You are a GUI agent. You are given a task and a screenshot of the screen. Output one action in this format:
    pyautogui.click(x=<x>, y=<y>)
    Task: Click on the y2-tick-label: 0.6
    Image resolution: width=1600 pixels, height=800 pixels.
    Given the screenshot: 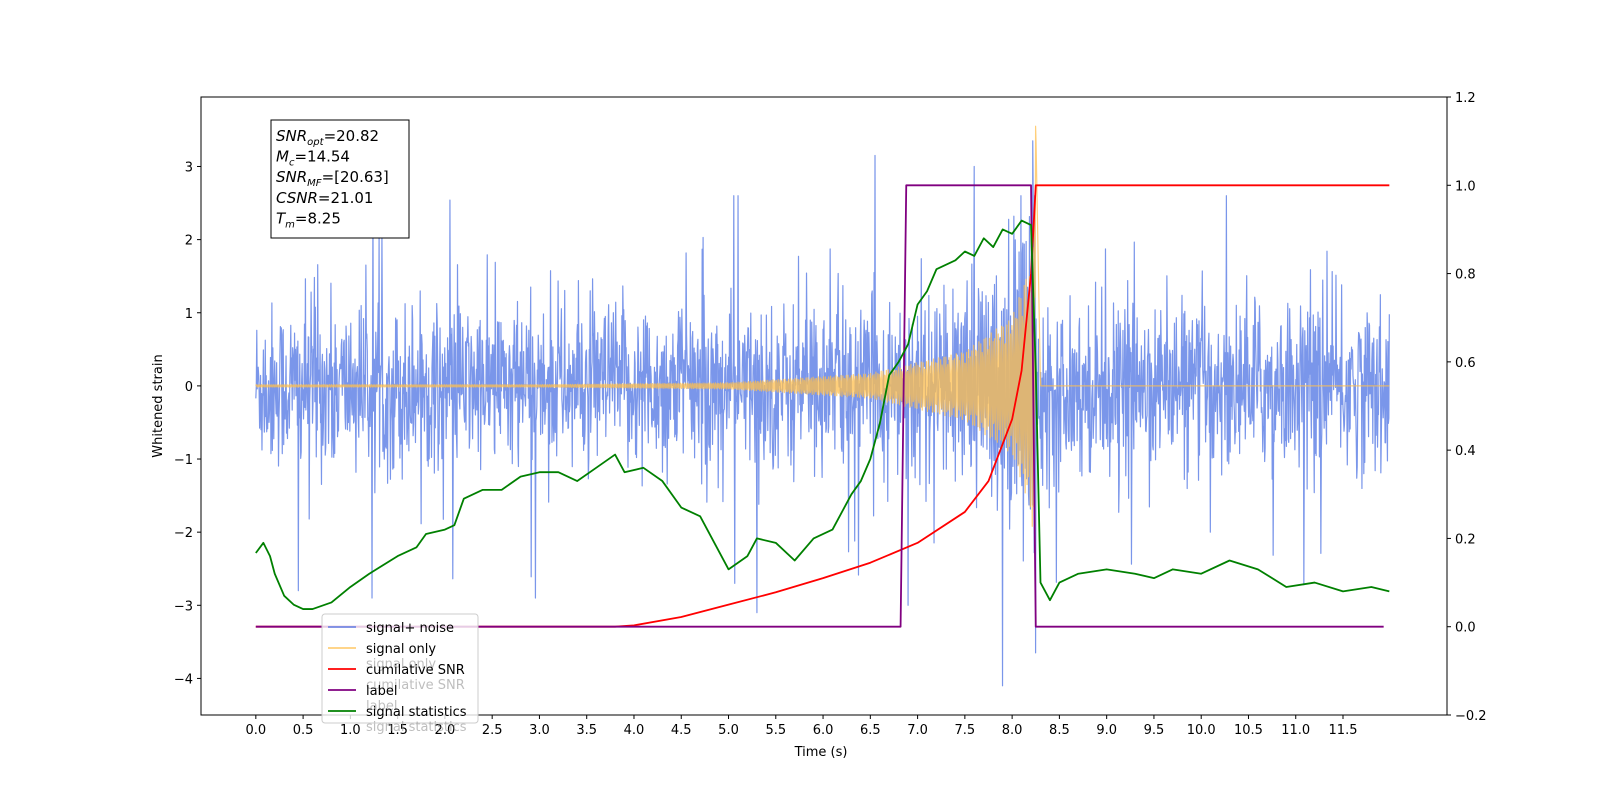 What is the action you would take?
    pyautogui.click(x=1465, y=363)
    